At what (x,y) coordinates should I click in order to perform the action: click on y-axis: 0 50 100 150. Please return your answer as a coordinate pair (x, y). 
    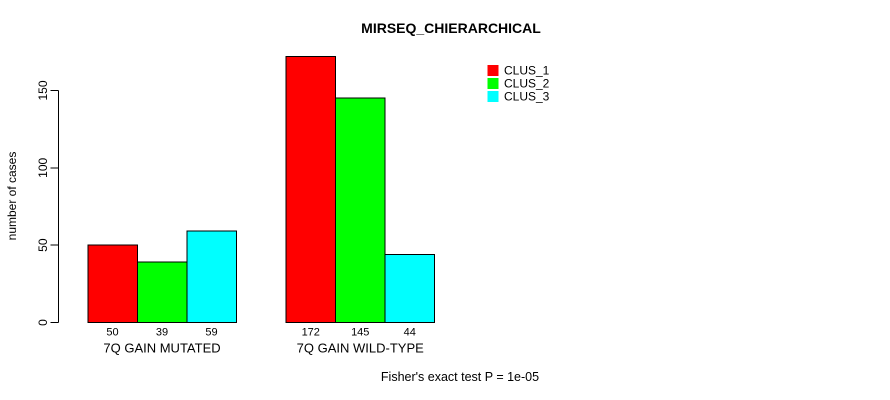
    Looking at the image, I should click on (47, 203).